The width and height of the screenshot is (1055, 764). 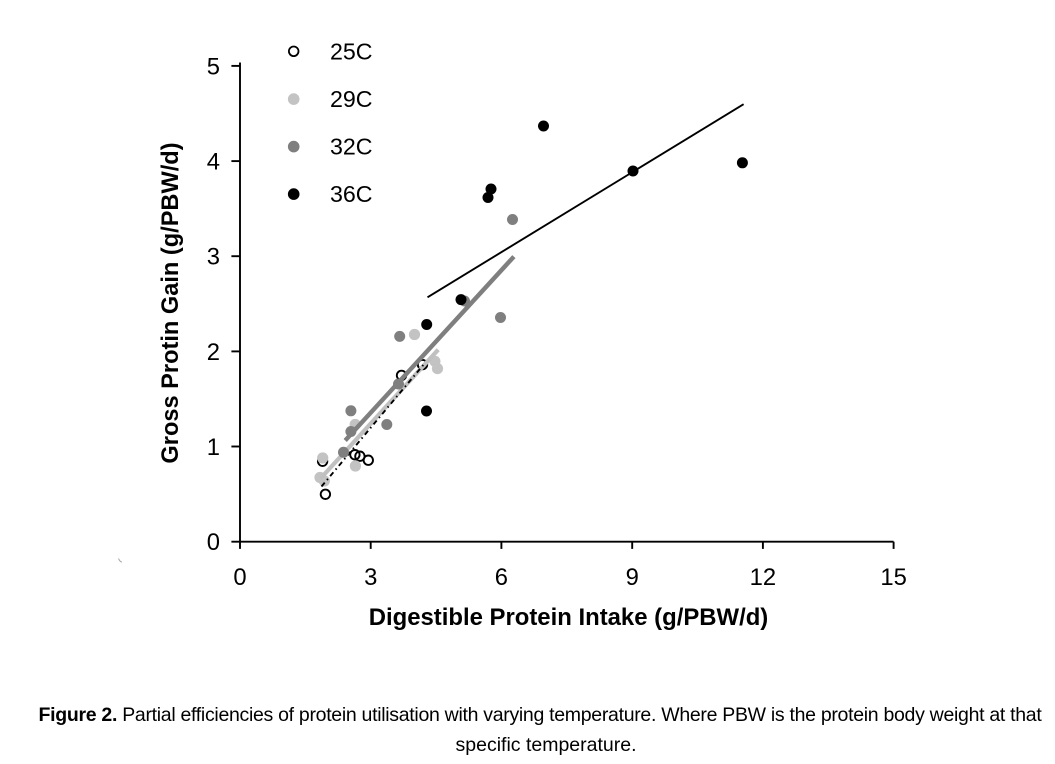 What do you see at coordinates (893, 577) in the screenshot?
I see `svg-text: 15` at bounding box center [893, 577].